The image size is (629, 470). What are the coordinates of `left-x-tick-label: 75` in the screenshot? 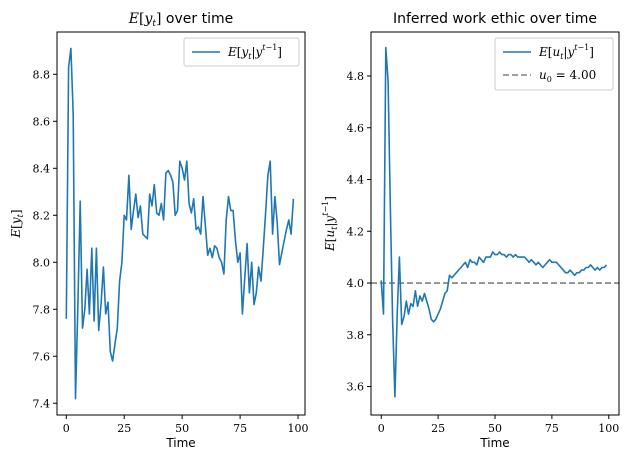 It's located at (240, 428).